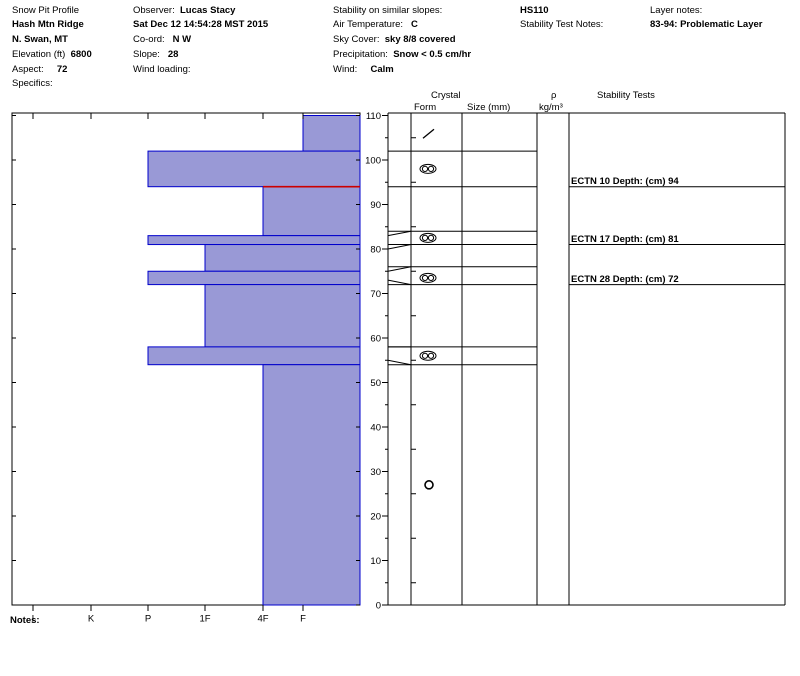  I want to click on slope-value: 28, so click(173, 54).